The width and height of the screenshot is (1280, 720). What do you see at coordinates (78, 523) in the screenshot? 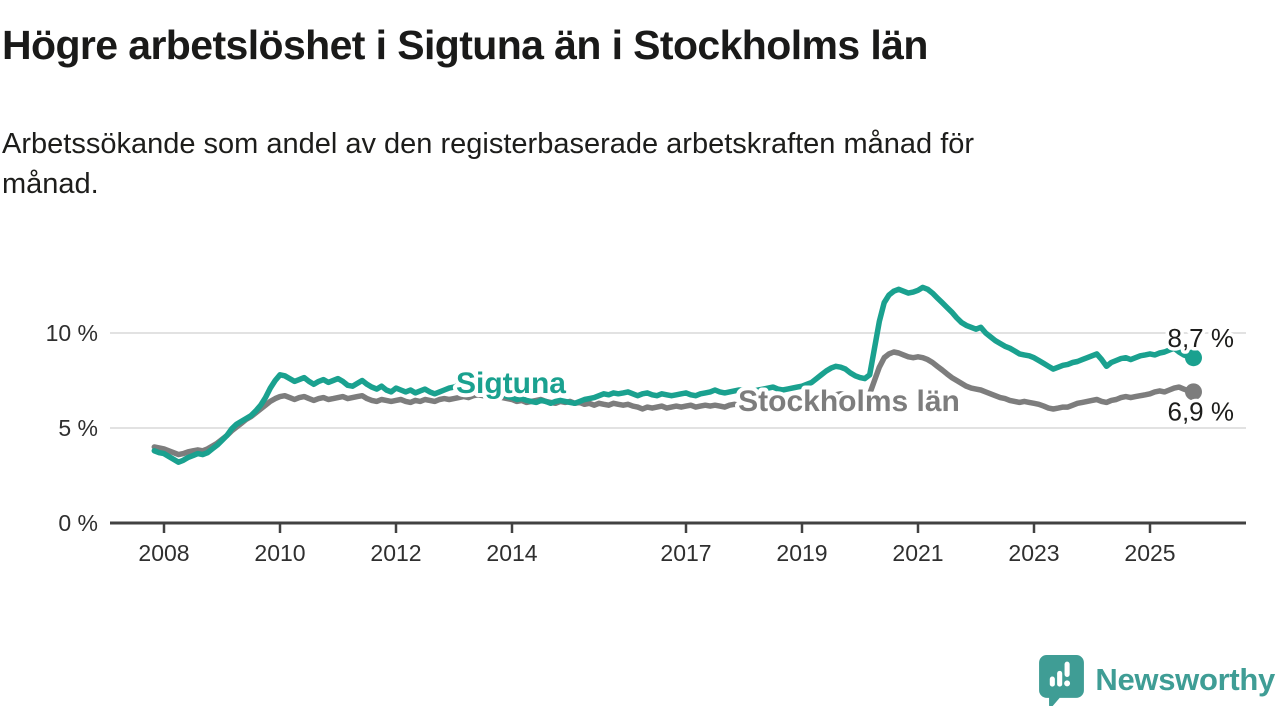
I see `y-axis-tick-label-0: 0 %` at bounding box center [78, 523].